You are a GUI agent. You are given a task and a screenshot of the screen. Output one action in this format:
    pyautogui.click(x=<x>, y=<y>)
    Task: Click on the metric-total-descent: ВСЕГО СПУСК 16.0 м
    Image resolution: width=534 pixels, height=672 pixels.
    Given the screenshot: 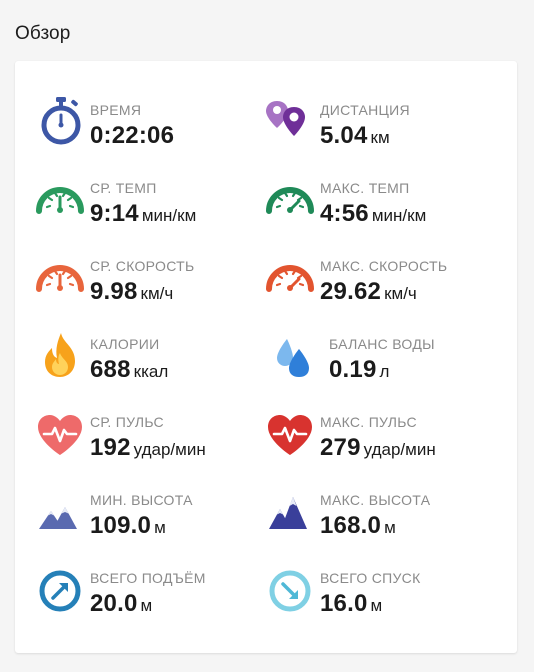 What is the action you would take?
    pyautogui.click(x=385, y=595)
    